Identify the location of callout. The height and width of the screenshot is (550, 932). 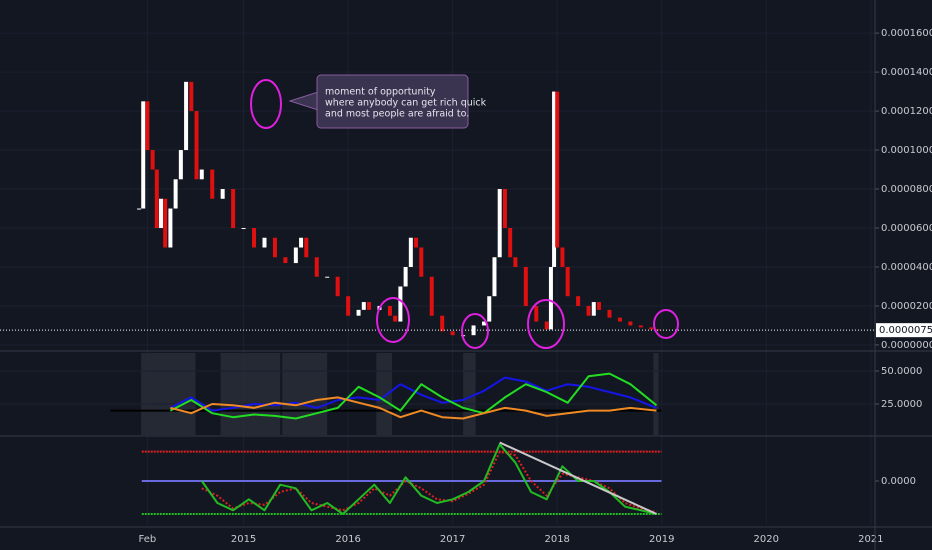
(392, 101).